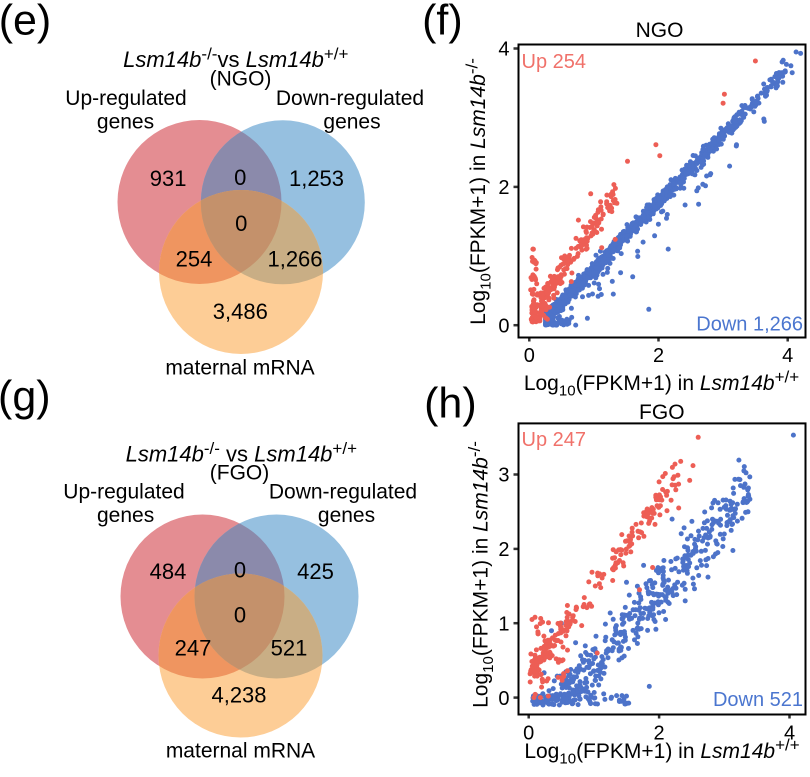 This screenshot has width=810, height=777. Describe the element at coordinates (238, 695) in the screenshot. I see `svg-text: 4,238` at that location.